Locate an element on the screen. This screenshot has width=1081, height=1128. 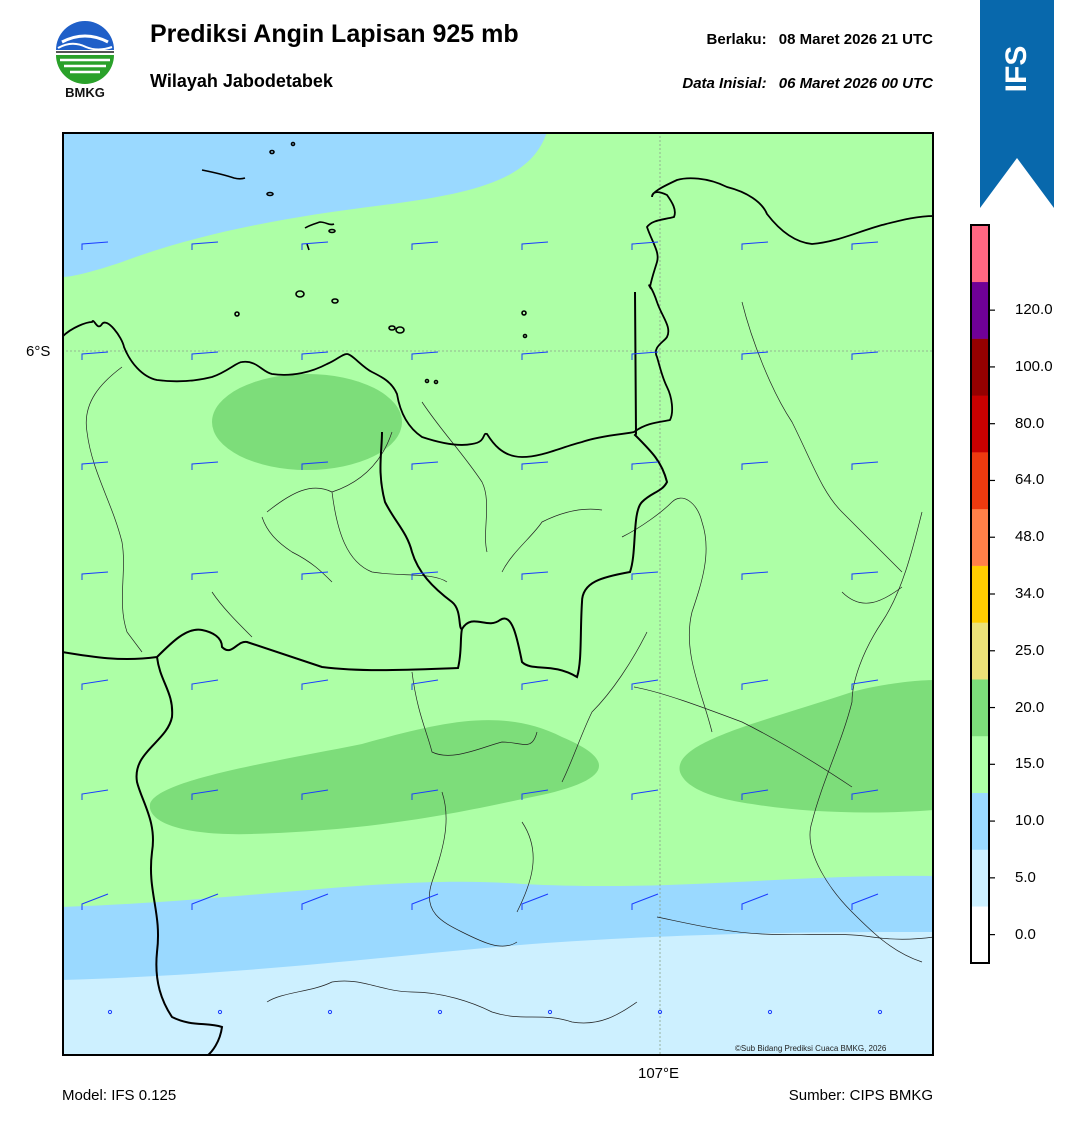
wind-field-15-20-east is located at coordinates (806, 746).